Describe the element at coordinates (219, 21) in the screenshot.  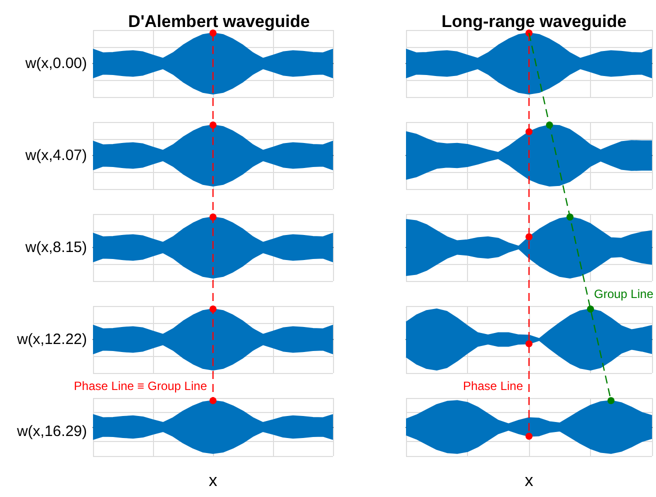
I see `chart-title: D'Alembert waveguide` at that location.